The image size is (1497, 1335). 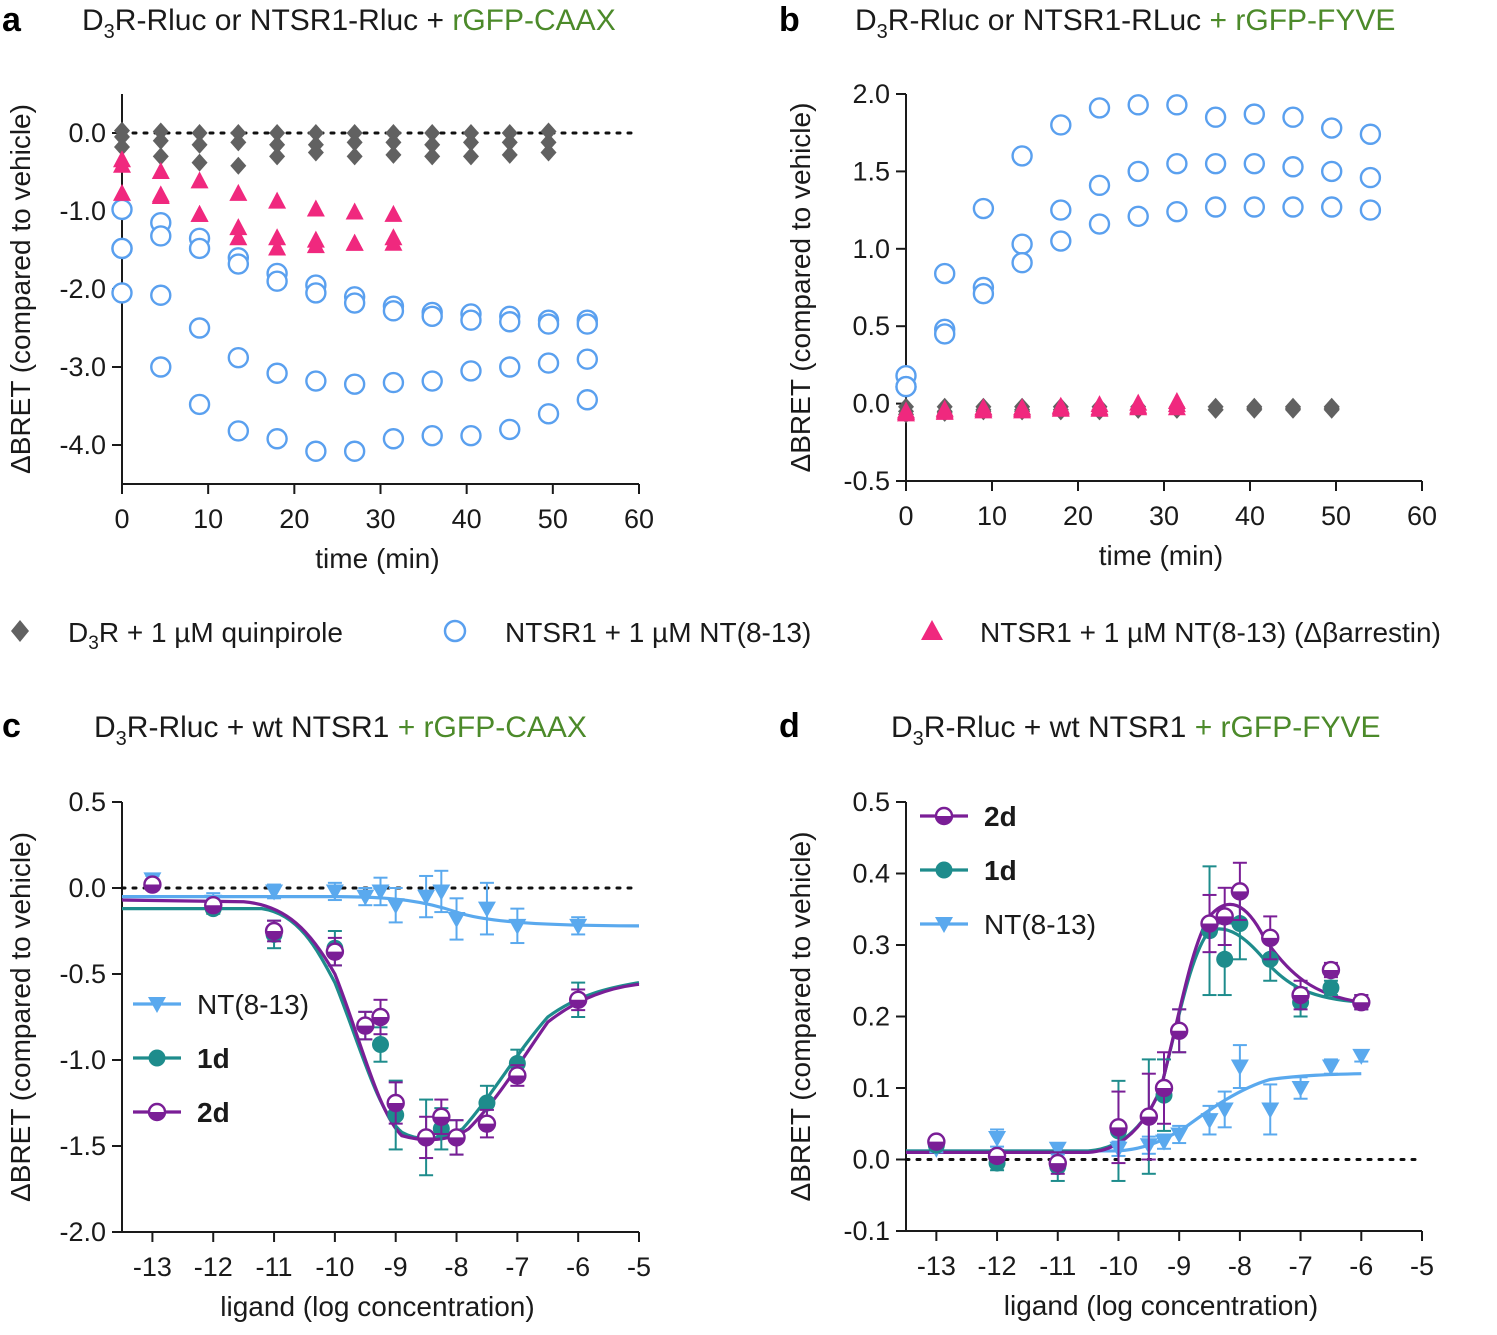 What do you see at coordinates (1118, 1266) in the screenshot?
I see `panel-d-x-tick-label: -10` at bounding box center [1118, 1266].